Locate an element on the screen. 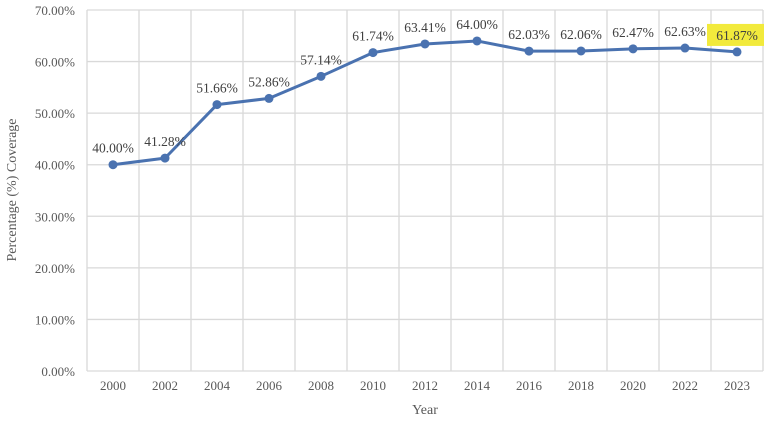 The width and height of the screenshot is (764, 421). x-tick-label: 2014 is located at coordinates (477, 385).